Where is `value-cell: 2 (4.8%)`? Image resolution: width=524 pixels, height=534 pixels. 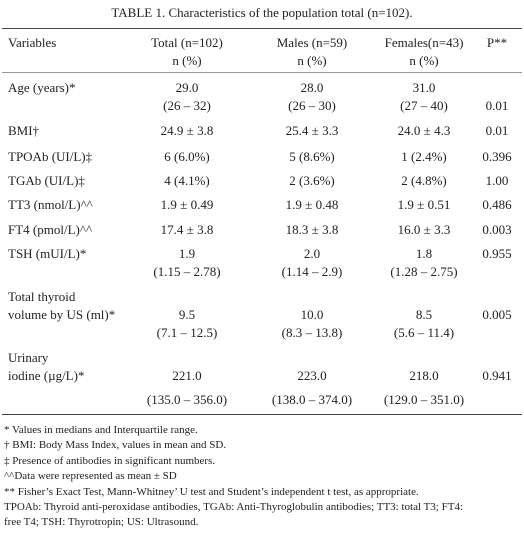 value-cell: 2 (4.8%) is located at coordinates (424, 180).